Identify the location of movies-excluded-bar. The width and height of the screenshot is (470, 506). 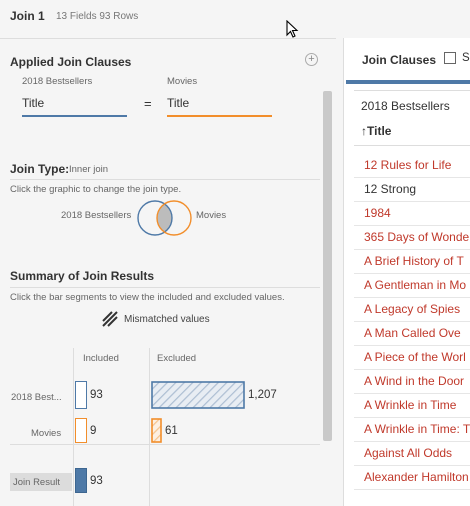
(156, 430).